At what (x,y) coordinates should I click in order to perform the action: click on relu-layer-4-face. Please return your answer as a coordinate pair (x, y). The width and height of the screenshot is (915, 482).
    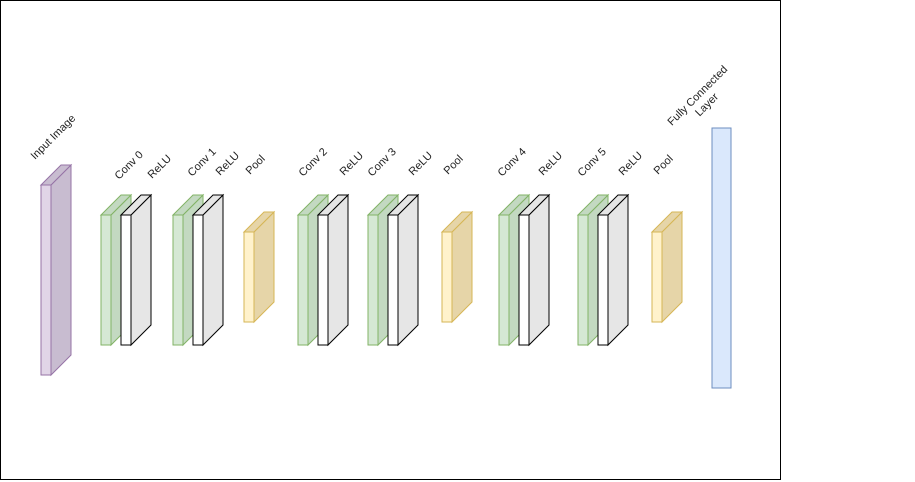
    Looking at the image, I should click on (524, 280).